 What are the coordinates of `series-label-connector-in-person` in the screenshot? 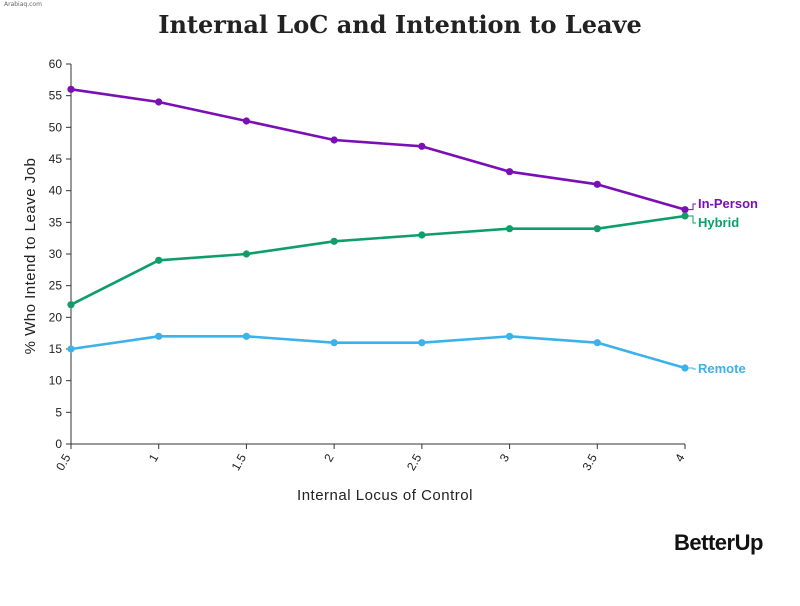 It's located at (692, 207).